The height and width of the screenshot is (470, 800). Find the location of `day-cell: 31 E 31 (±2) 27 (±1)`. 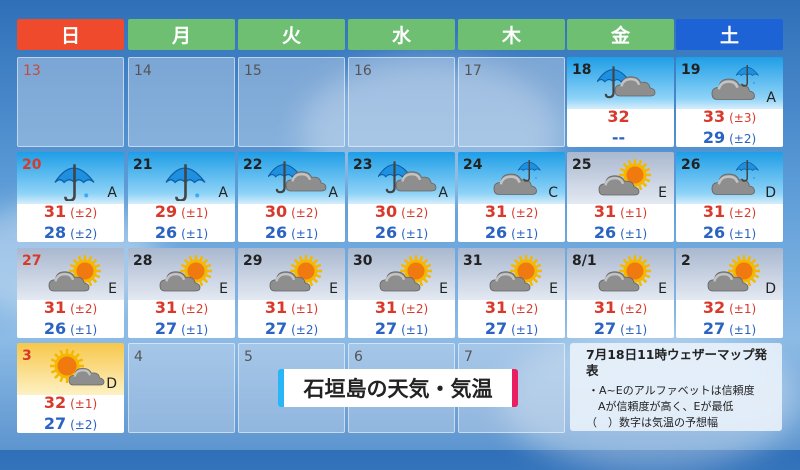

day-cell: 31 E 31 (±2) 27 (±1) is located at coordinates (511, 293).